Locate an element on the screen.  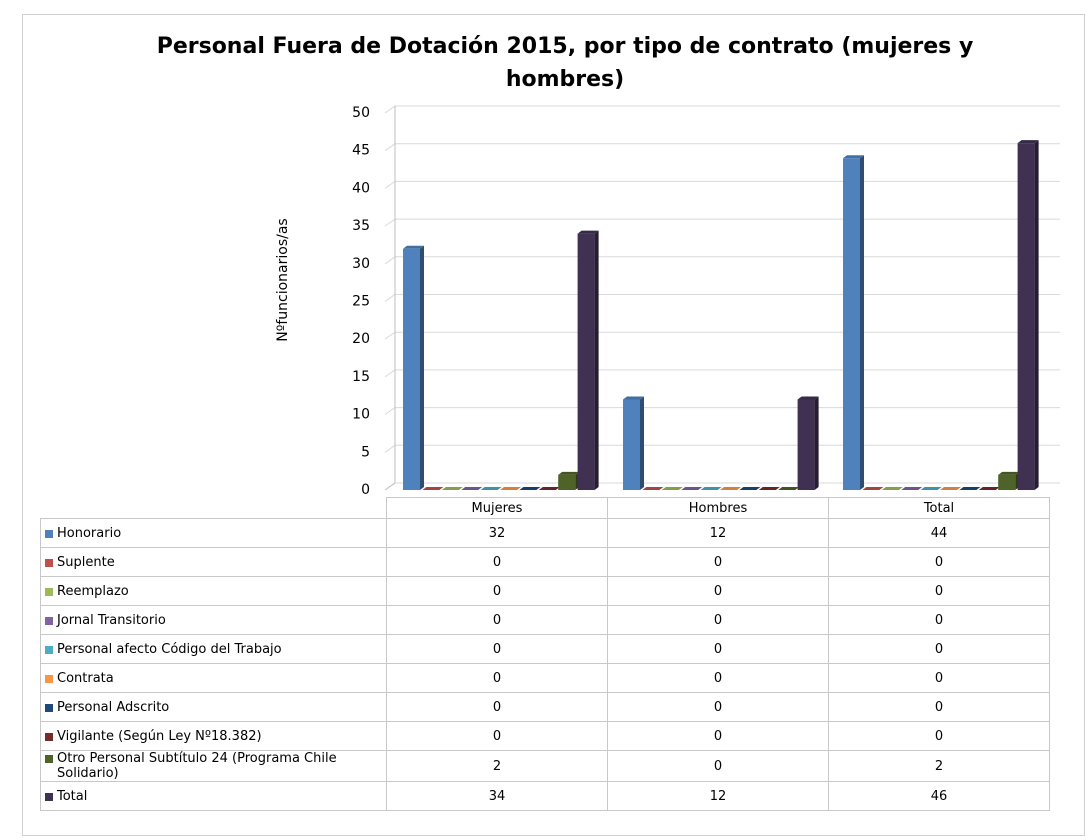
legend-label: Personal Adscrito is located at coordinates (113, 707).